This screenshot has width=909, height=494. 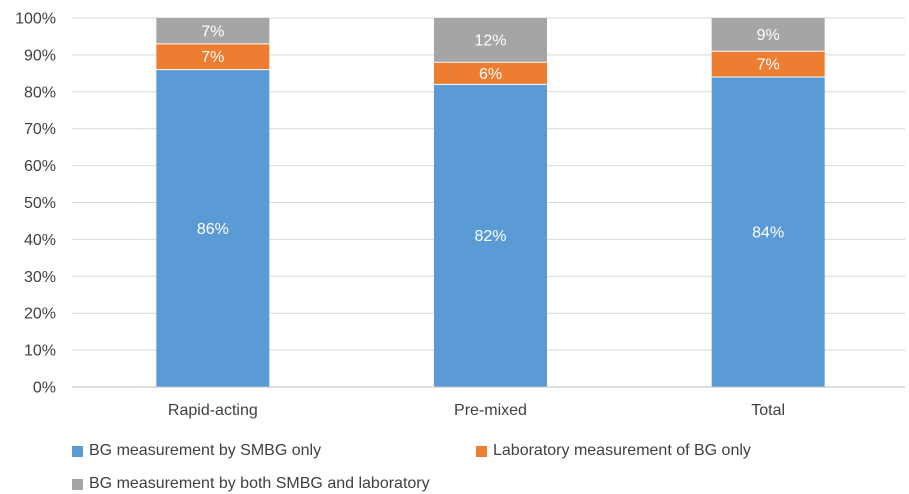 I want to click on data-label: 82%, so click(x=490, y=236).